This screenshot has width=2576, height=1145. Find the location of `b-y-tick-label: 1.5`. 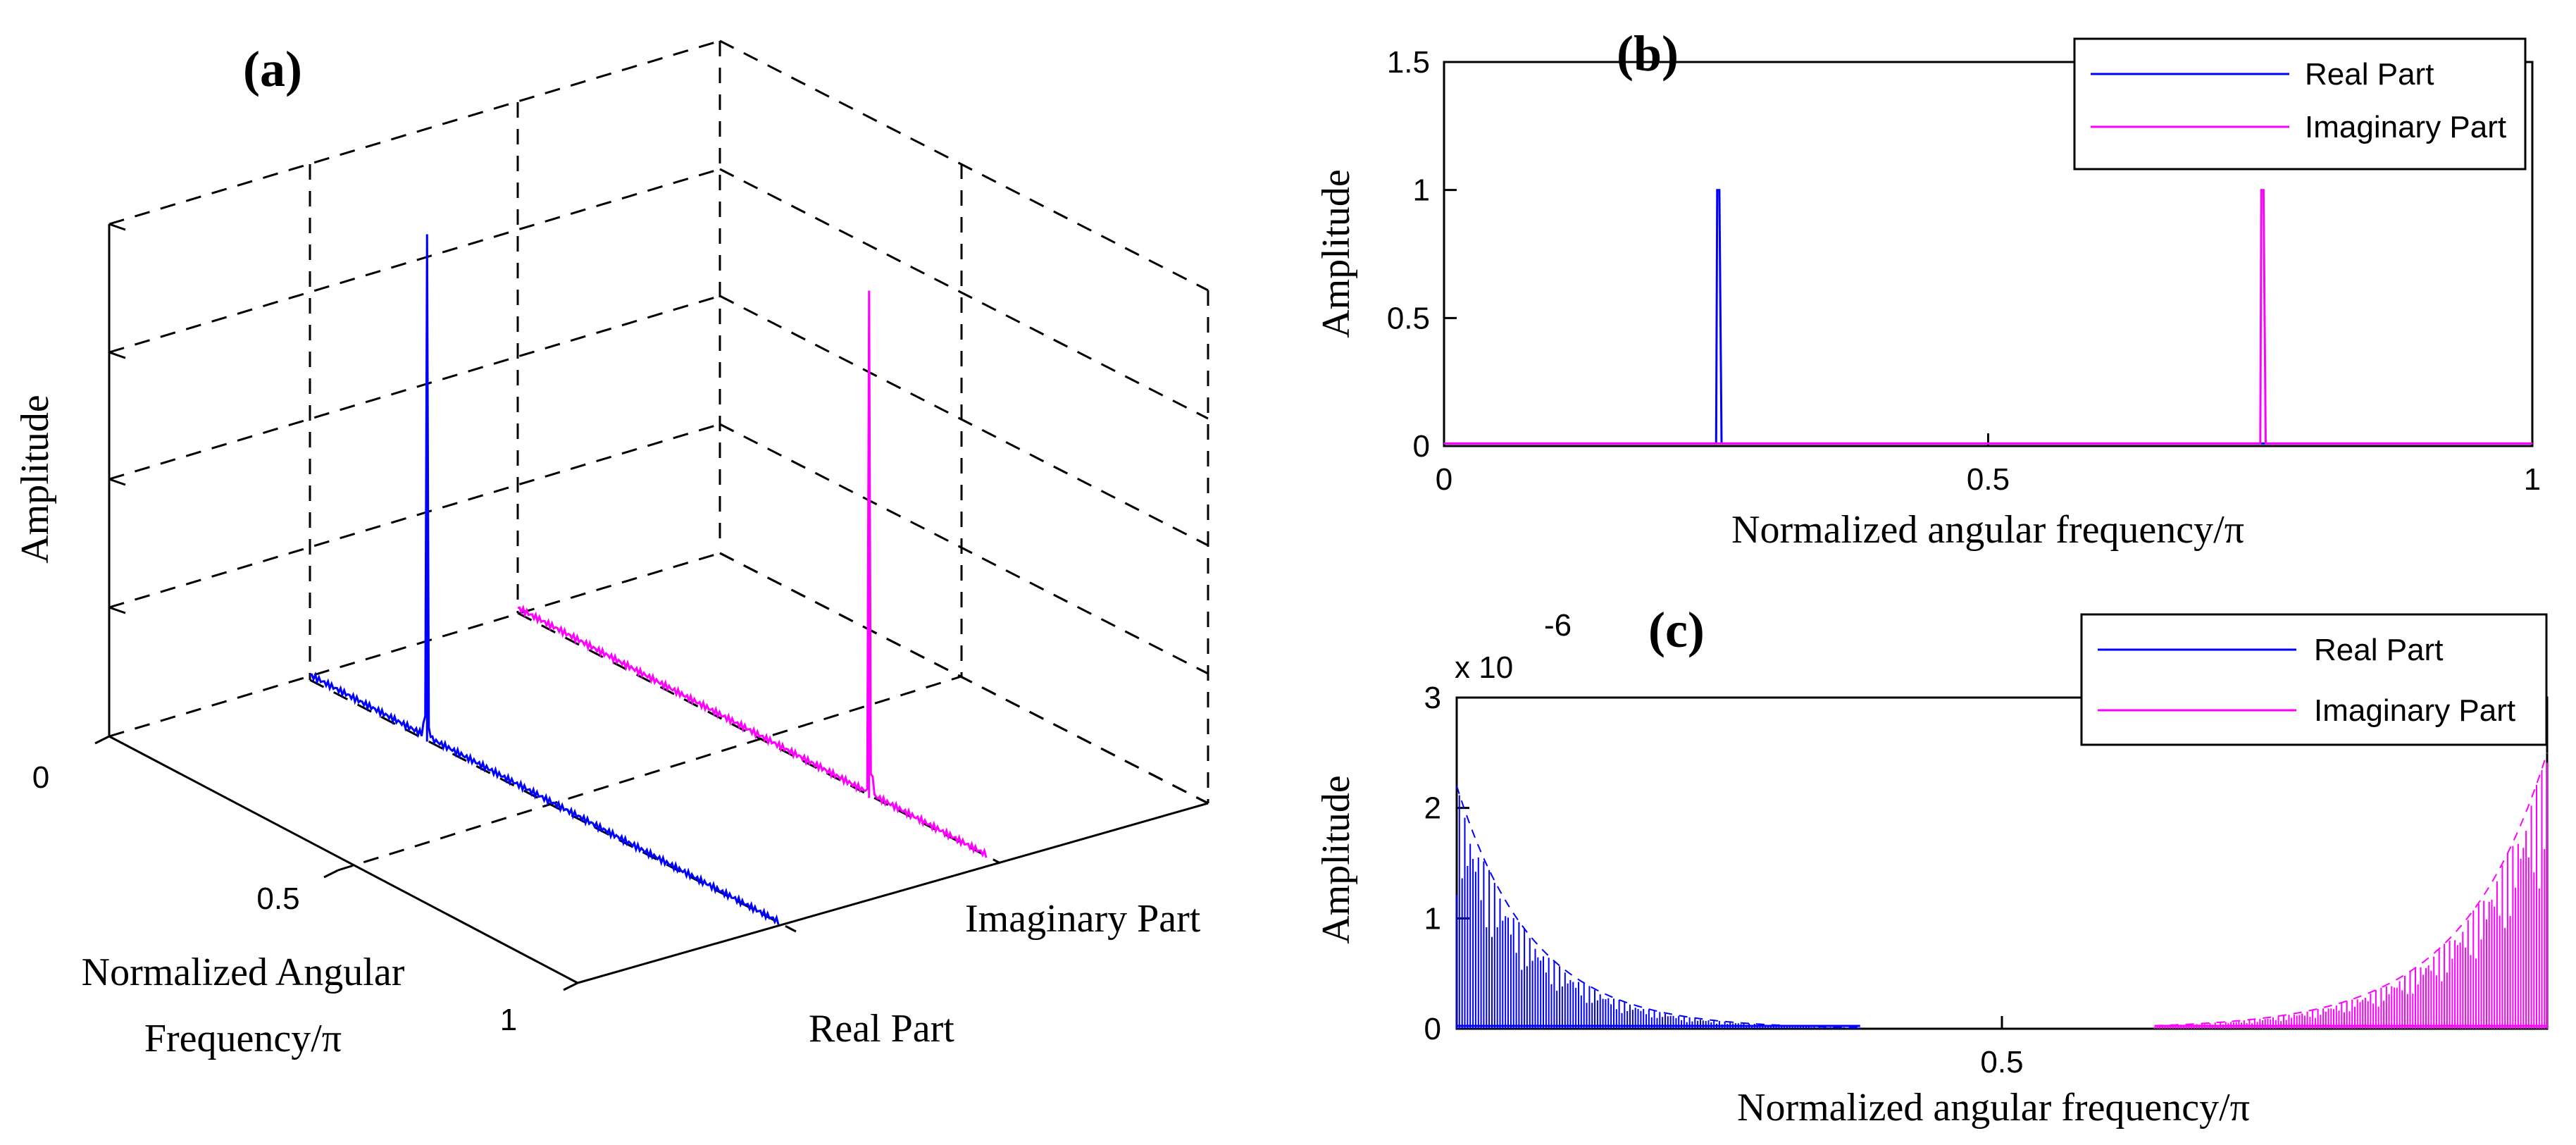

b-y-tick-label: 1.5 is located at coordinates (1408, 63).